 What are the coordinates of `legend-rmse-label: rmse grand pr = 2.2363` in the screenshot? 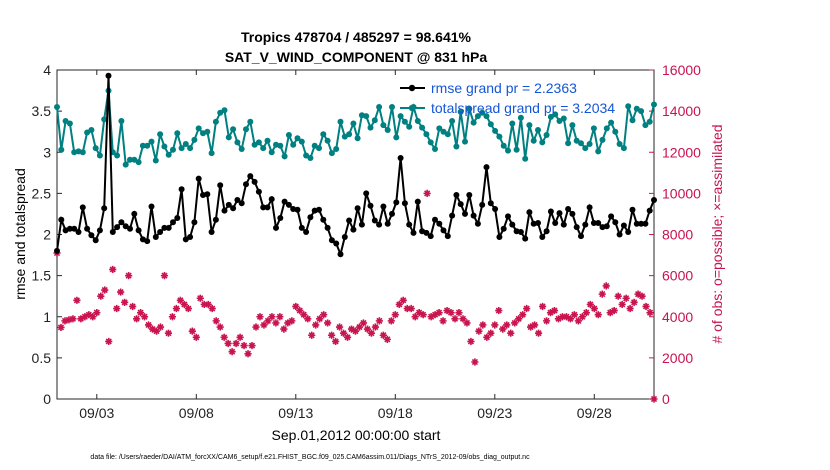 It's located at (504, 88).